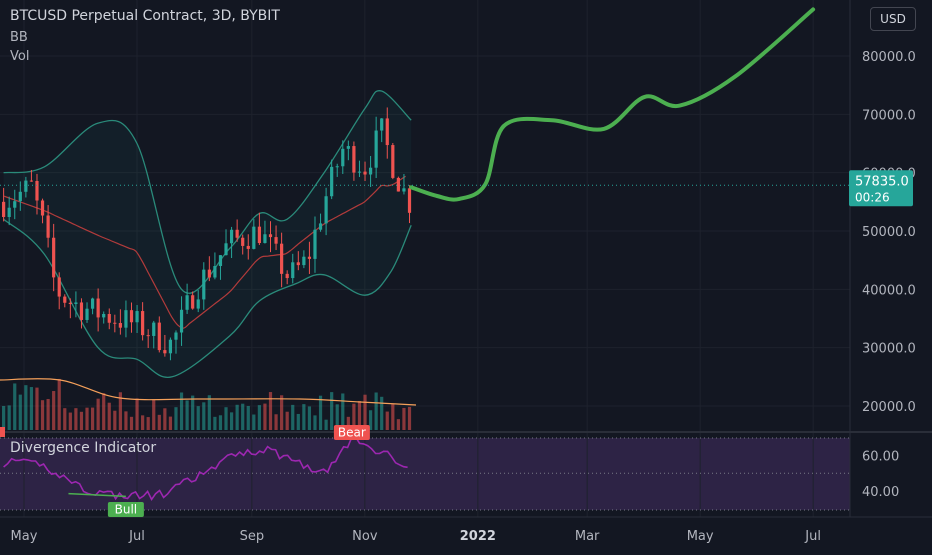  What do you see at coordinates (205, 468) in the screenshot?
I see `divergence-line` at bounding box center [205, 468].